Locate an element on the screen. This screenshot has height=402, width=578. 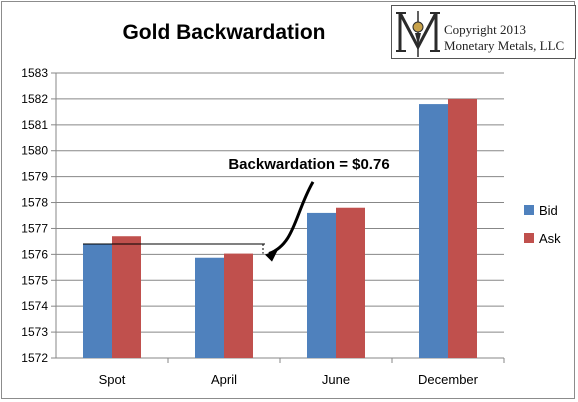
bar-ask-december is located at coordinates (462, 228).